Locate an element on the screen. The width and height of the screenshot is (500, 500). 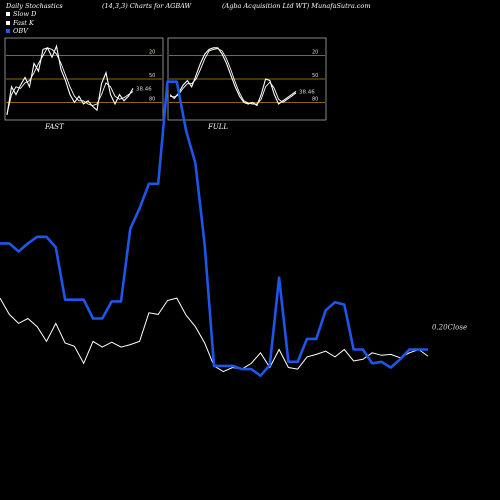
full-level-tick-label: 50 is located at coordinates (315, 76).